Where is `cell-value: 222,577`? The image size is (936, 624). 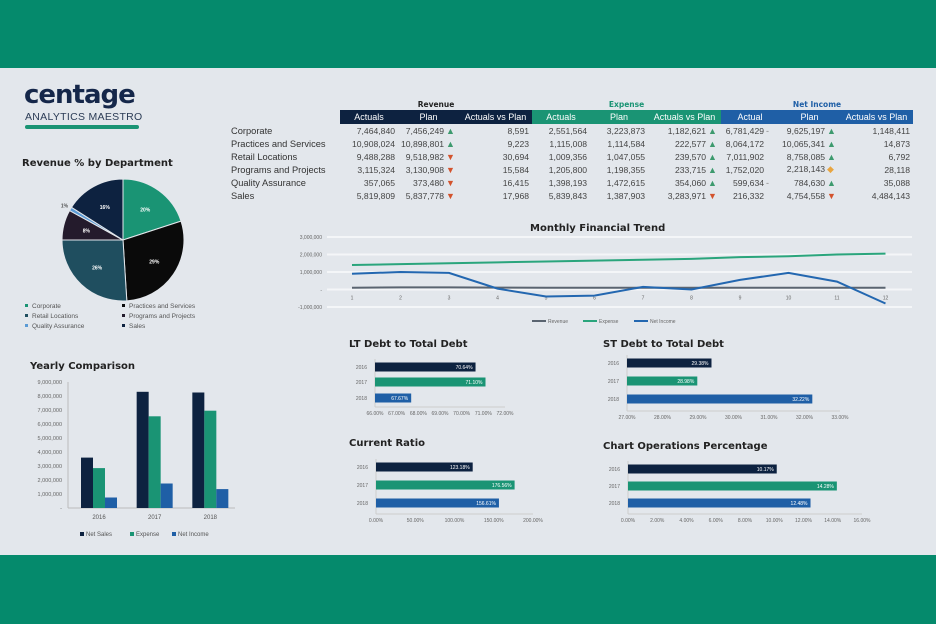 cell-value: 222,577 is located at coordinates (690, 143).